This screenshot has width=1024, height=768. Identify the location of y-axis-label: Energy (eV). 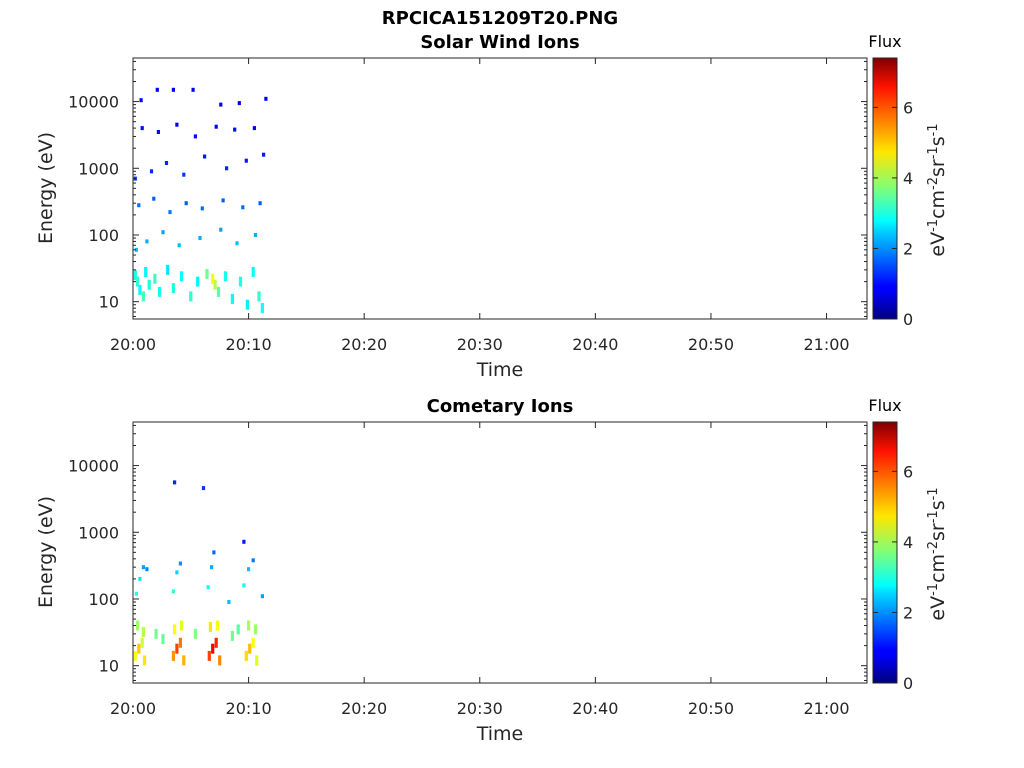
(46, 188).